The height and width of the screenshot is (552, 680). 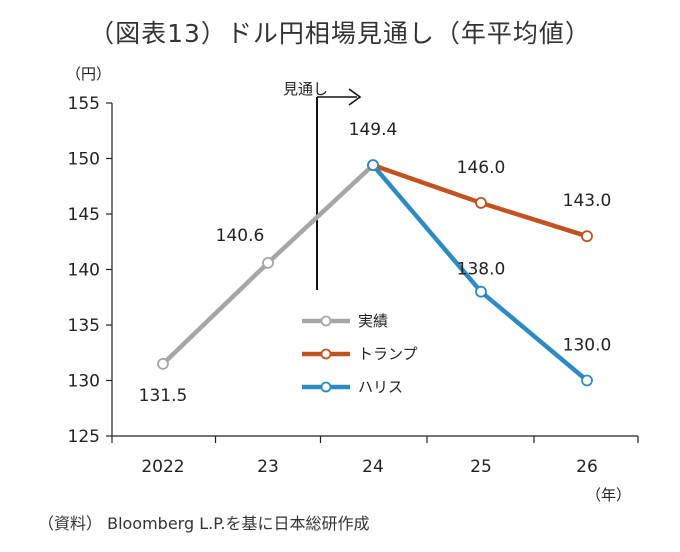 I want to click on y-unit-label: （円）, so click(x=88, y=74).